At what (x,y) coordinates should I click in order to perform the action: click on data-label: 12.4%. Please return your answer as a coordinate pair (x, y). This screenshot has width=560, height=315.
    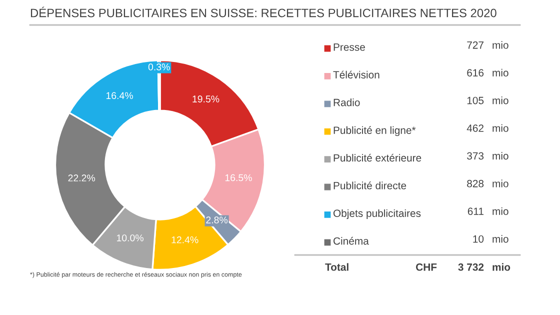
    Looking at the image, I should click on (185, 240).